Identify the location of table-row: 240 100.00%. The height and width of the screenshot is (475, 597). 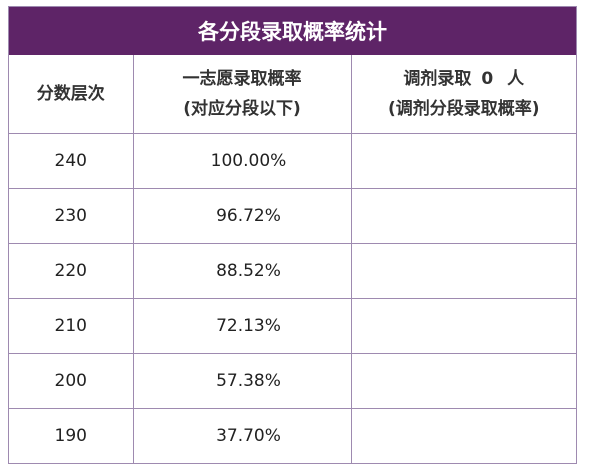
(292, 161).